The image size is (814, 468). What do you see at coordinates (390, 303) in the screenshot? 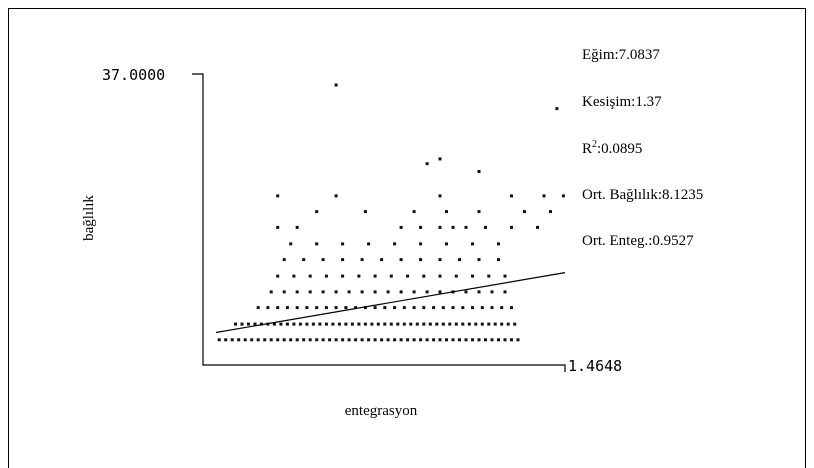
I see `trend-line` at bounding box center [390, 303].